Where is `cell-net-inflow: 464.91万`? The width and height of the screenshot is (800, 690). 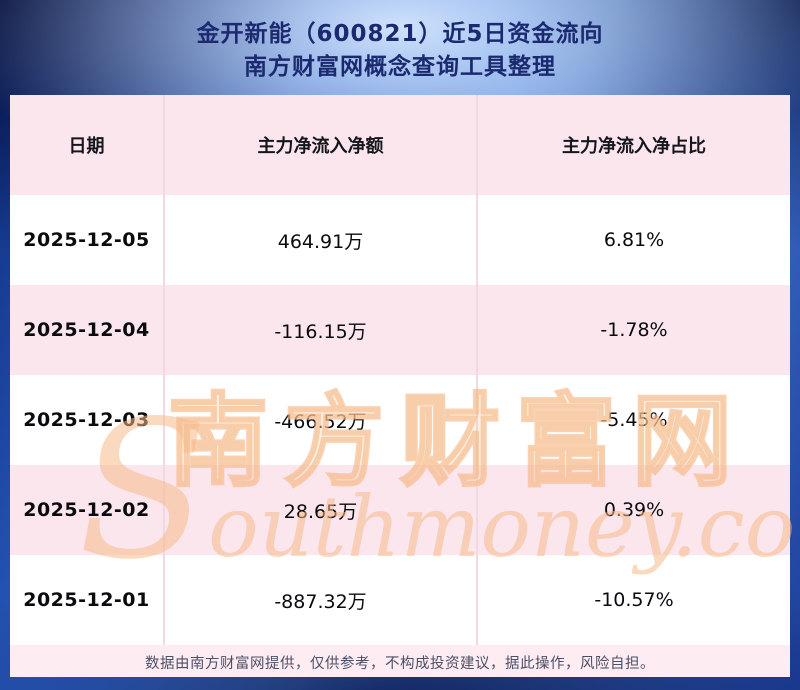
cell-net-inflow: 464.91万 is located at coordinates (321, 240).